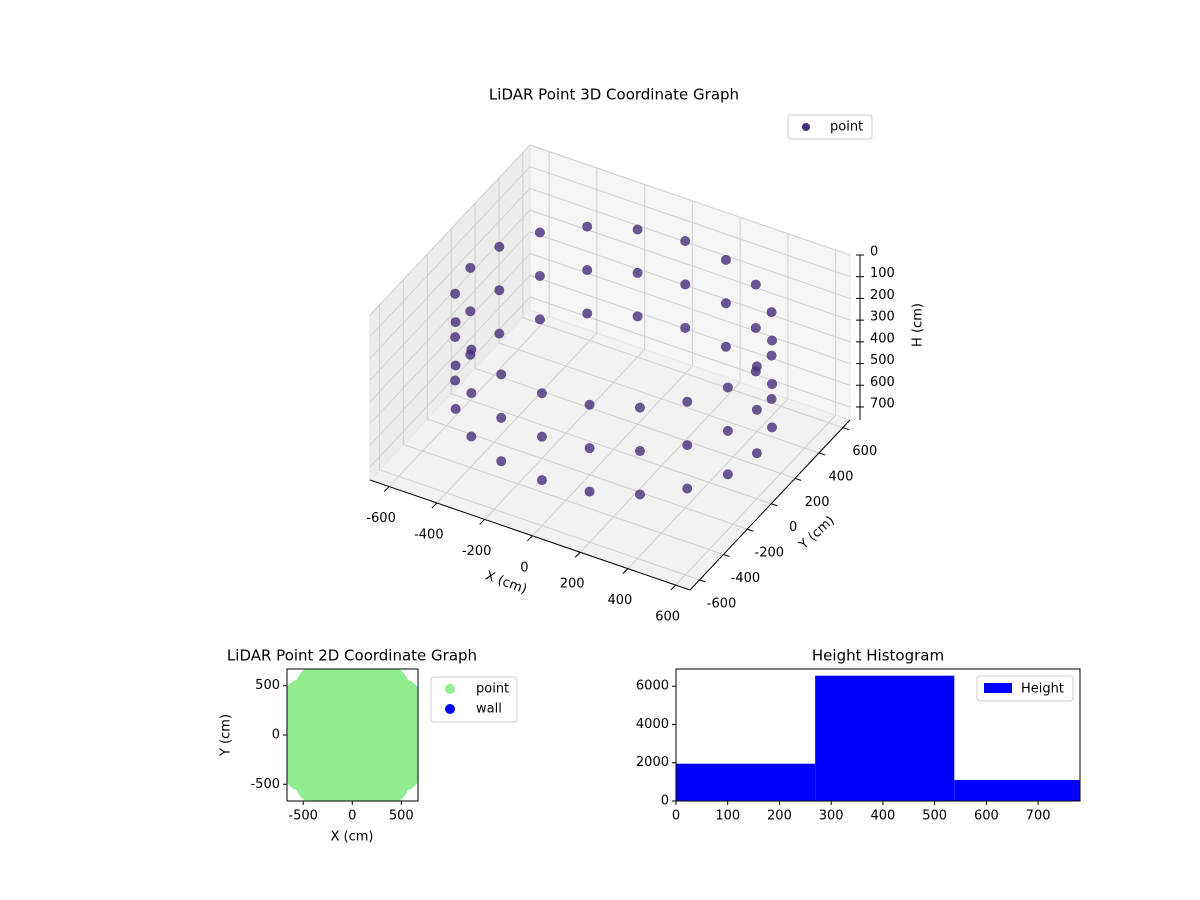 The height and width of the screenshot is (900, 1200). What do you see at coordinates (841, 476) in the screenshot?
I see `y-tick-label: 400` at bounding box center [841, 476].